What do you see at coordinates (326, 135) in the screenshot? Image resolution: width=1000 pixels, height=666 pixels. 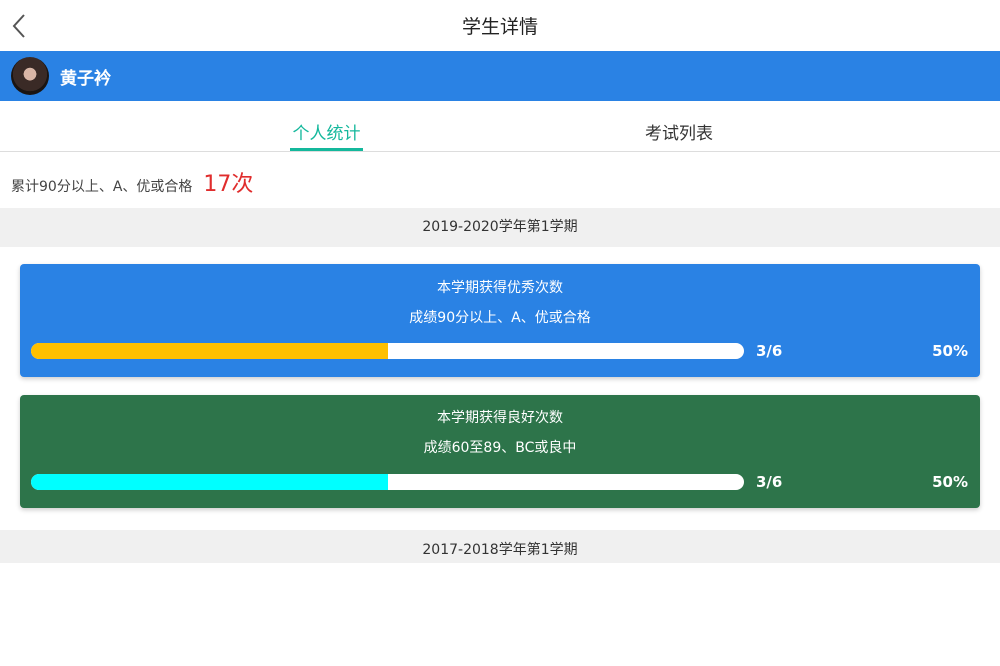 I see `tab-personal-stats: 个人统计` at bounding box center [326, 135].